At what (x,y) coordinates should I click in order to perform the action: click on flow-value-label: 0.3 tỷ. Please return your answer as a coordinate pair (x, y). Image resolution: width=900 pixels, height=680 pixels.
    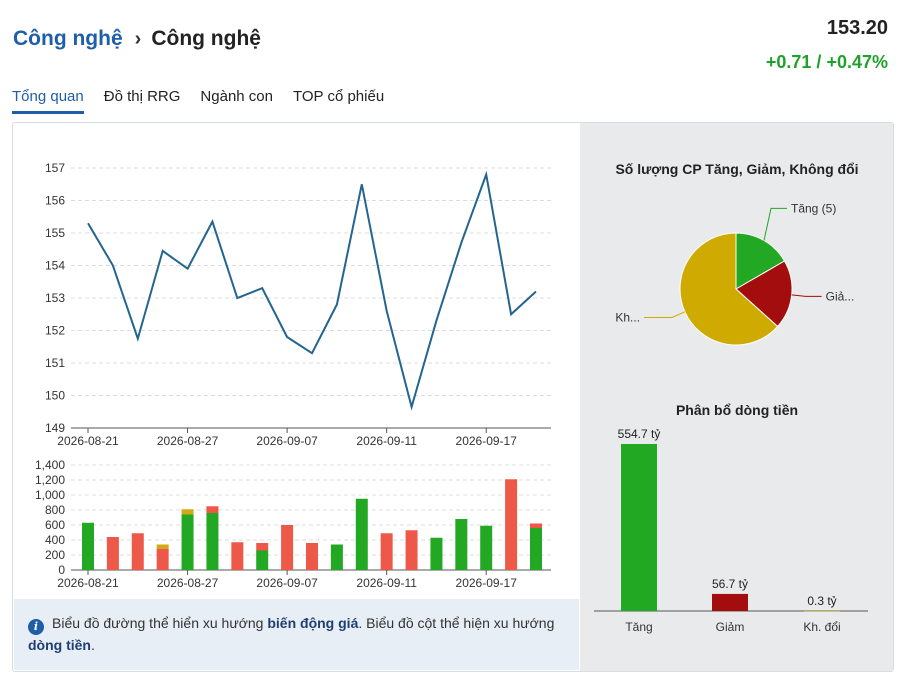
    Looking at the image, I should click on (821, 601).